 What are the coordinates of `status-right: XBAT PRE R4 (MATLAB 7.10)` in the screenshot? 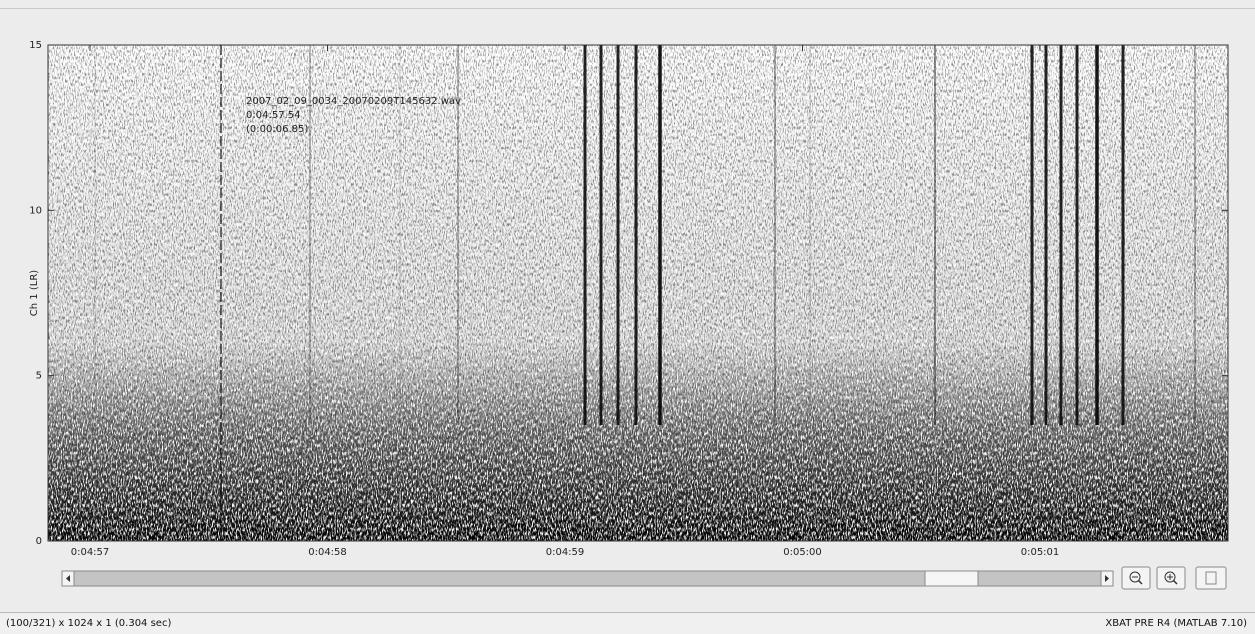 It's located at (1176, 623).